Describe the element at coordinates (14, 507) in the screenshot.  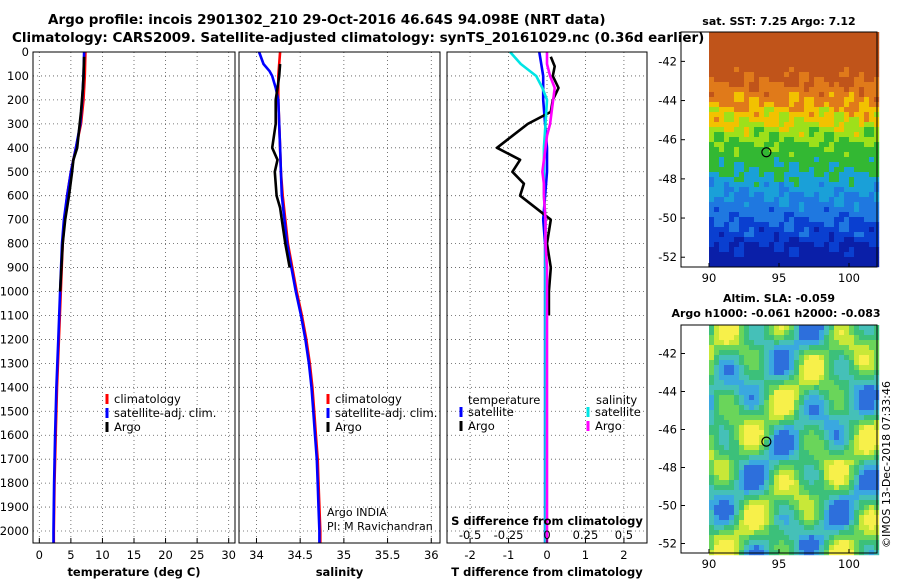
I see `y-tick-label: 1900` at that location.